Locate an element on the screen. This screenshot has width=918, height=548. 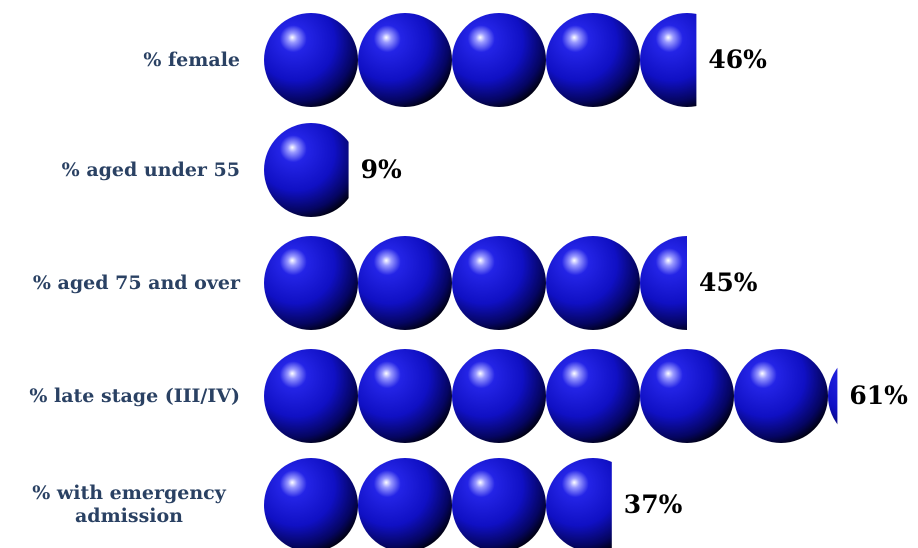
value-label-aged-75-and-over: 45% is located at coordinates (728, 282).